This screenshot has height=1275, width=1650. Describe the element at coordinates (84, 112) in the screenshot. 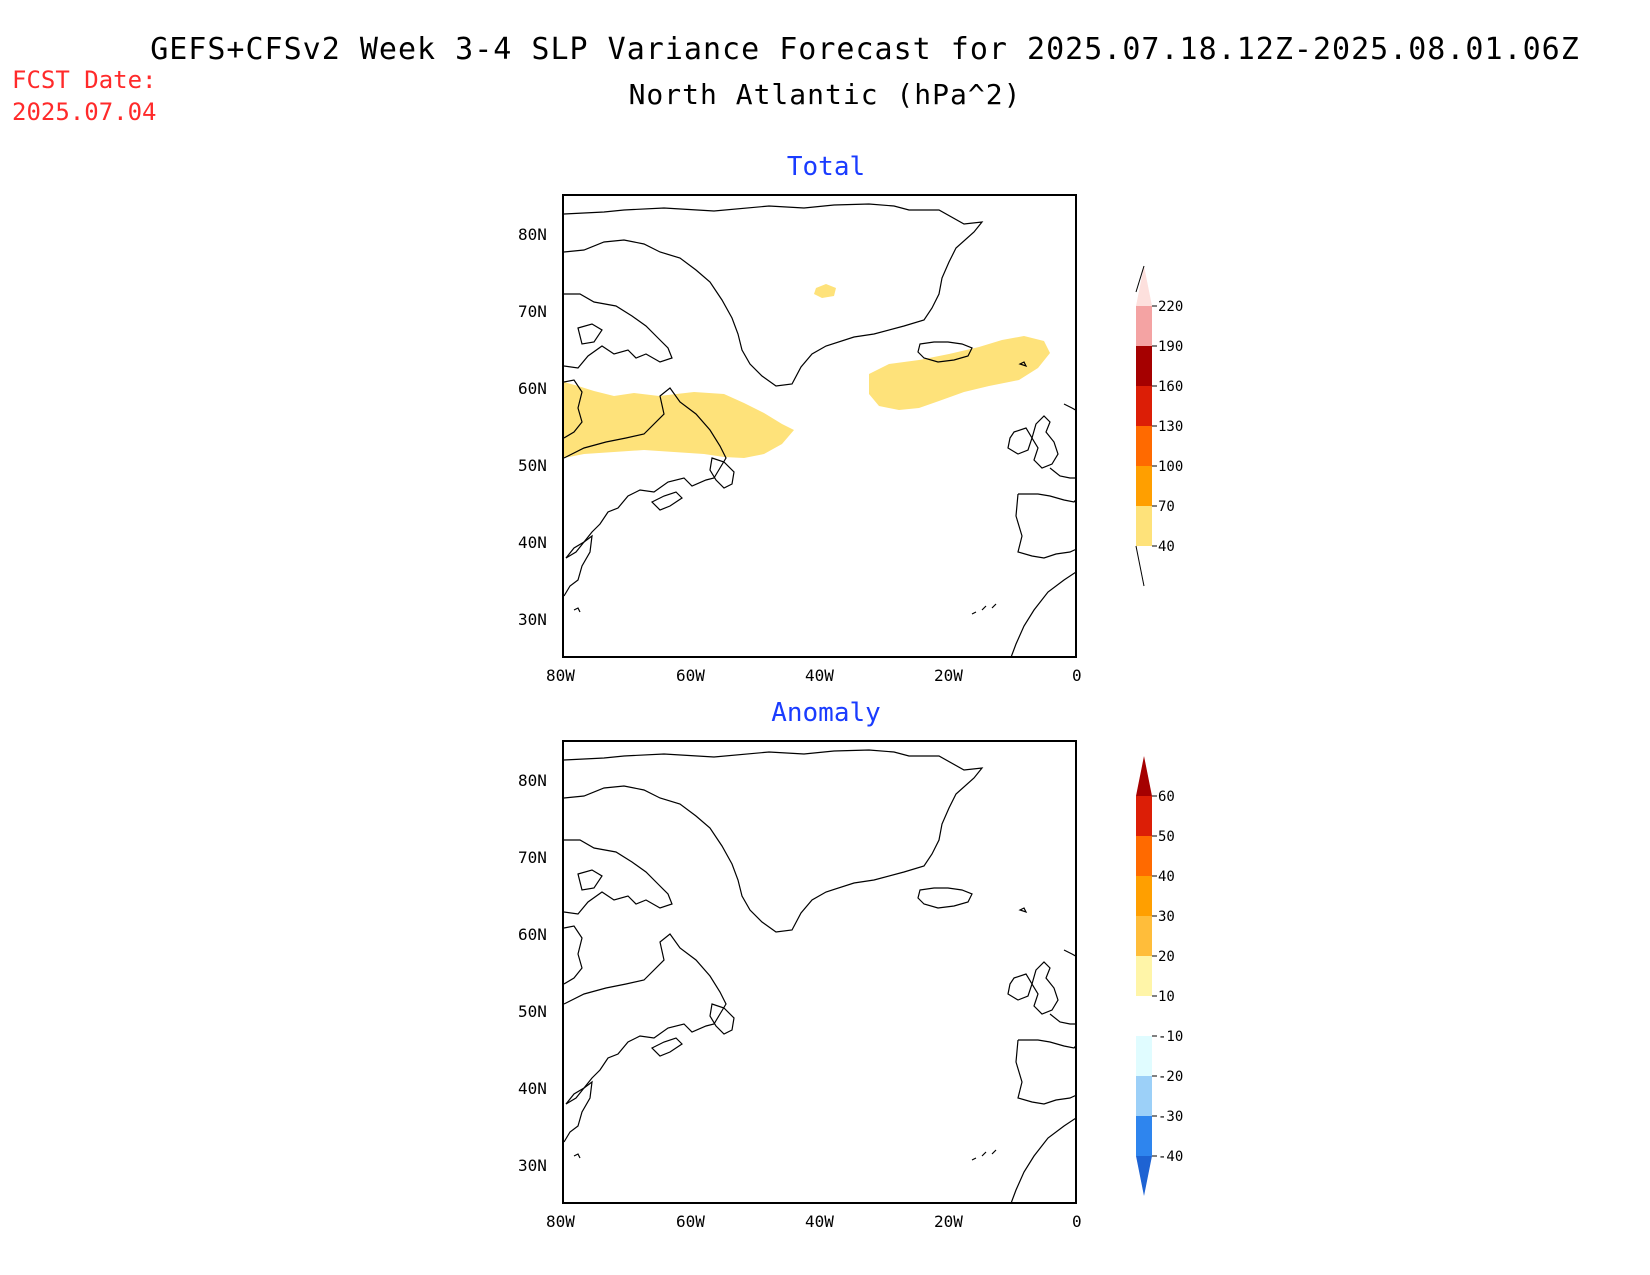

I see `fcst-date: 2025.07.04` at that location.